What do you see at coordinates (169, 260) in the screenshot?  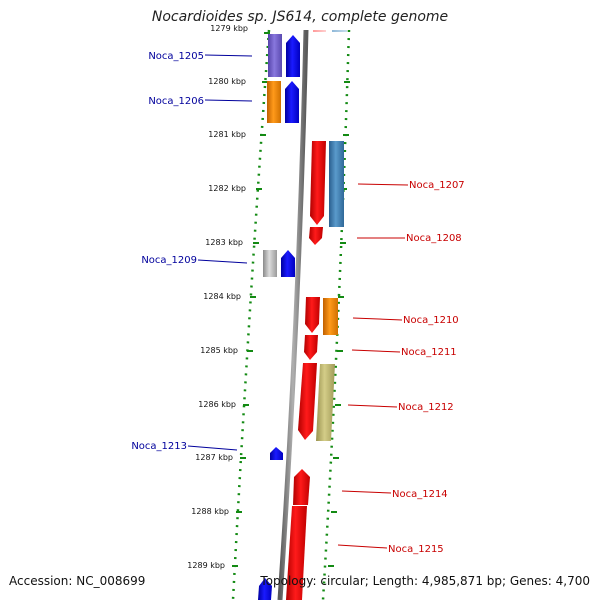 I see `gene-label-noca-1209: Noca_1209` at bounding box center [169, 260].